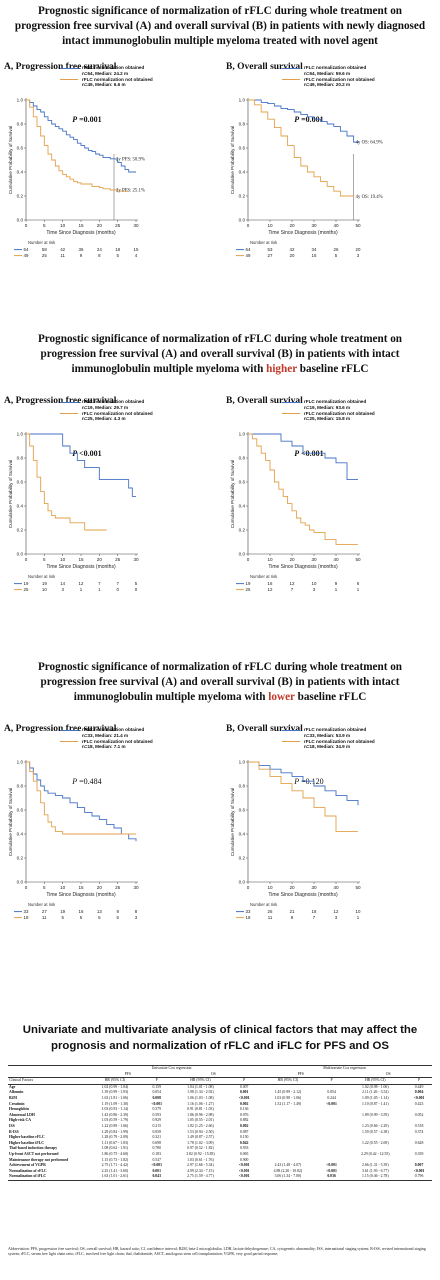 Image resolution: width=440 pixels, height=1280 pixels. What do you see at coordinates (375, 1086) in the screenshot?
I see `hr-cell: 1.02 (0.98 - 1.06)` at bounding box center [375, 1086].